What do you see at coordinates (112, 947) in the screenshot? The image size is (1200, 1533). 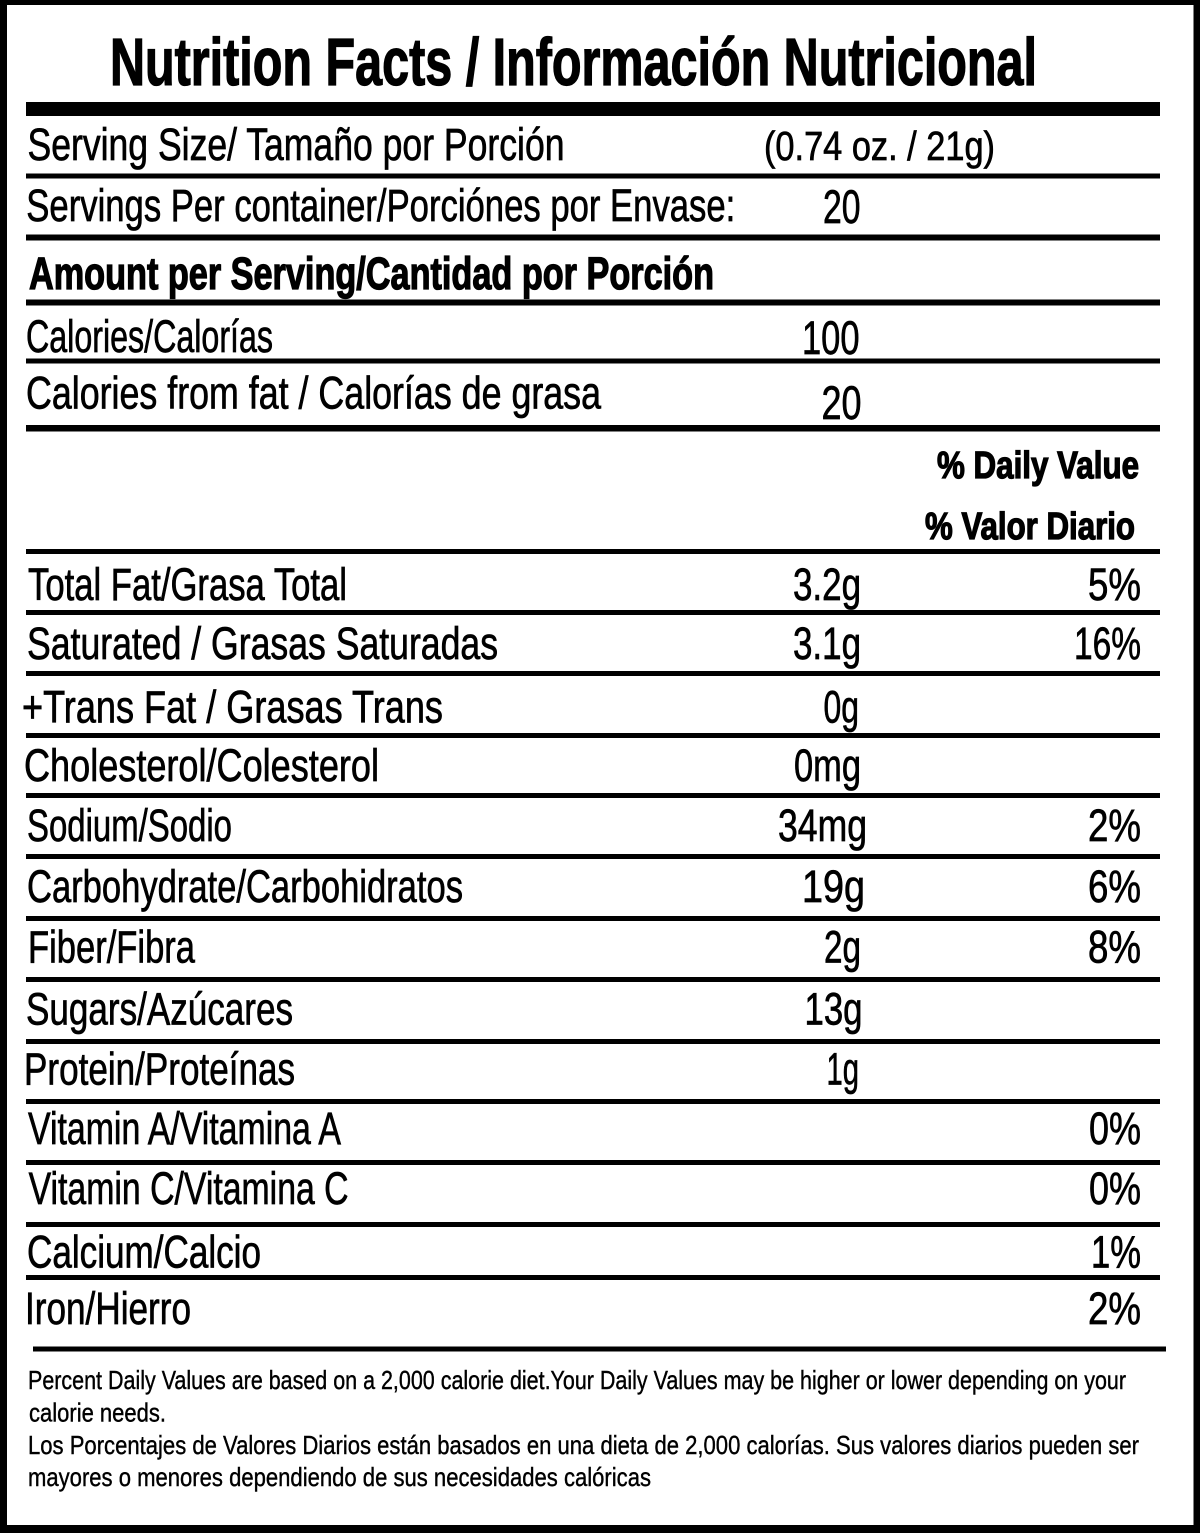 I see `svg-text: Fiber/Fibra` at bounding box center [112, 947].